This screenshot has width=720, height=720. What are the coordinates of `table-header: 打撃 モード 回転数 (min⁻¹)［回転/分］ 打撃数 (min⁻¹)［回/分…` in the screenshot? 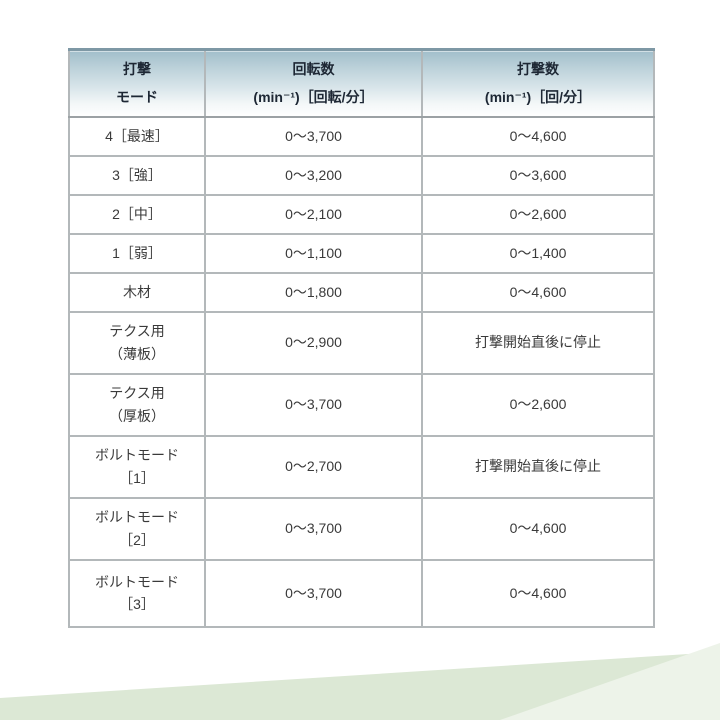 It's located at (361, 83).